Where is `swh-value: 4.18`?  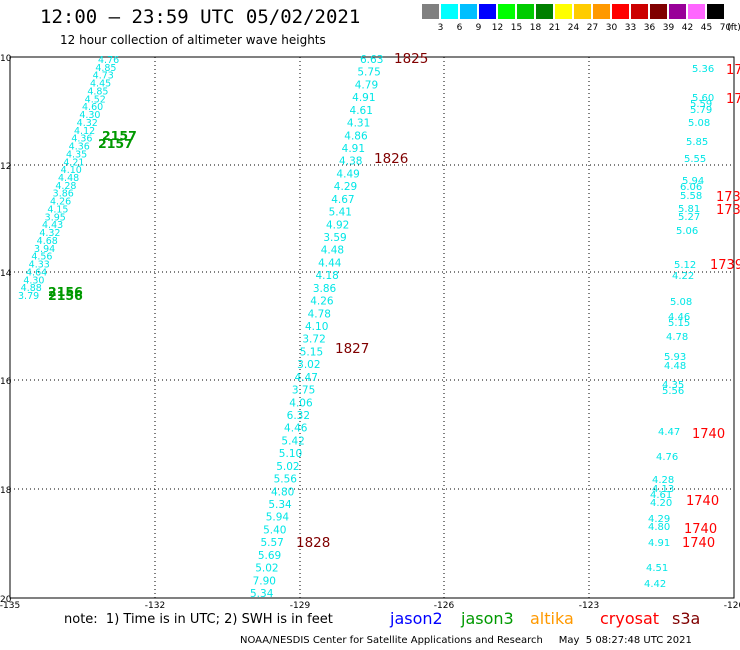
swh-value: 4.18 is located at coordinates (326, 276).